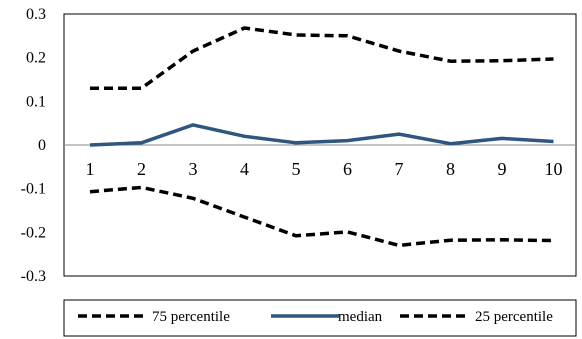  Describe the element at coordinates (315, 317) in the screenshot. I see `legend: 75 percentile median 25 percentile` at that location.